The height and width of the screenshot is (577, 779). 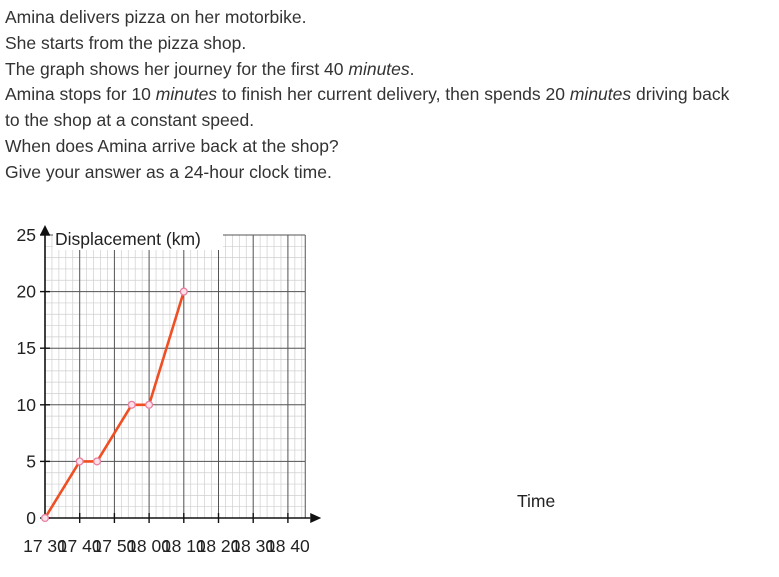 I want to click on journey-line, so click(x=114, y=405).